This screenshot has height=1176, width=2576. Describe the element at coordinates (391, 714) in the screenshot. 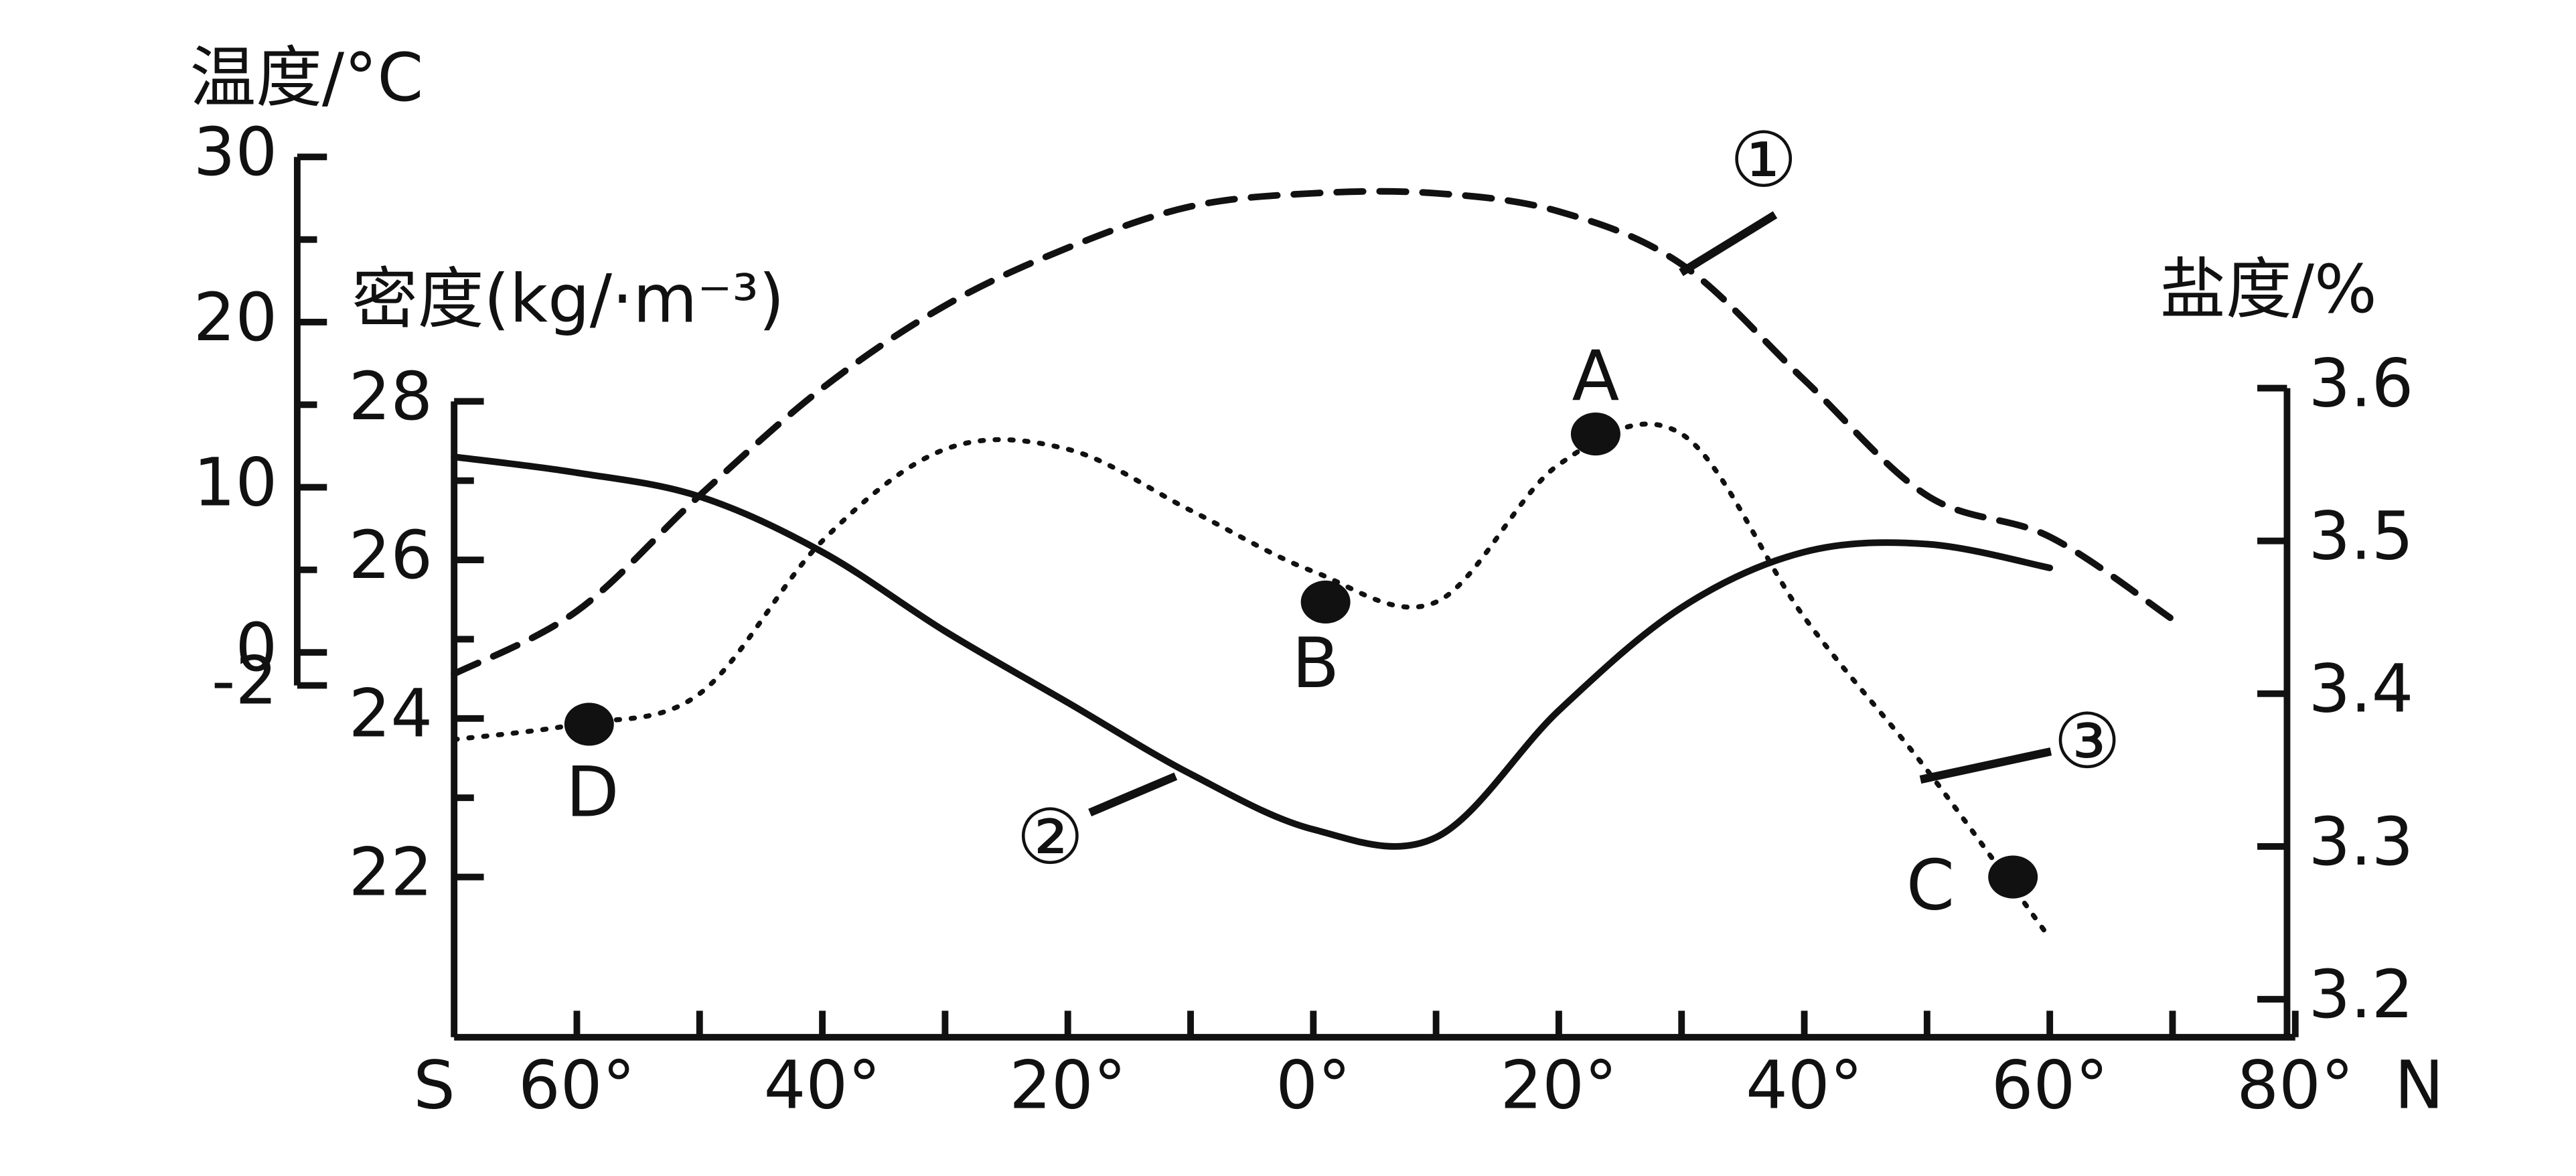

I see `tick-label: 24` at that location.